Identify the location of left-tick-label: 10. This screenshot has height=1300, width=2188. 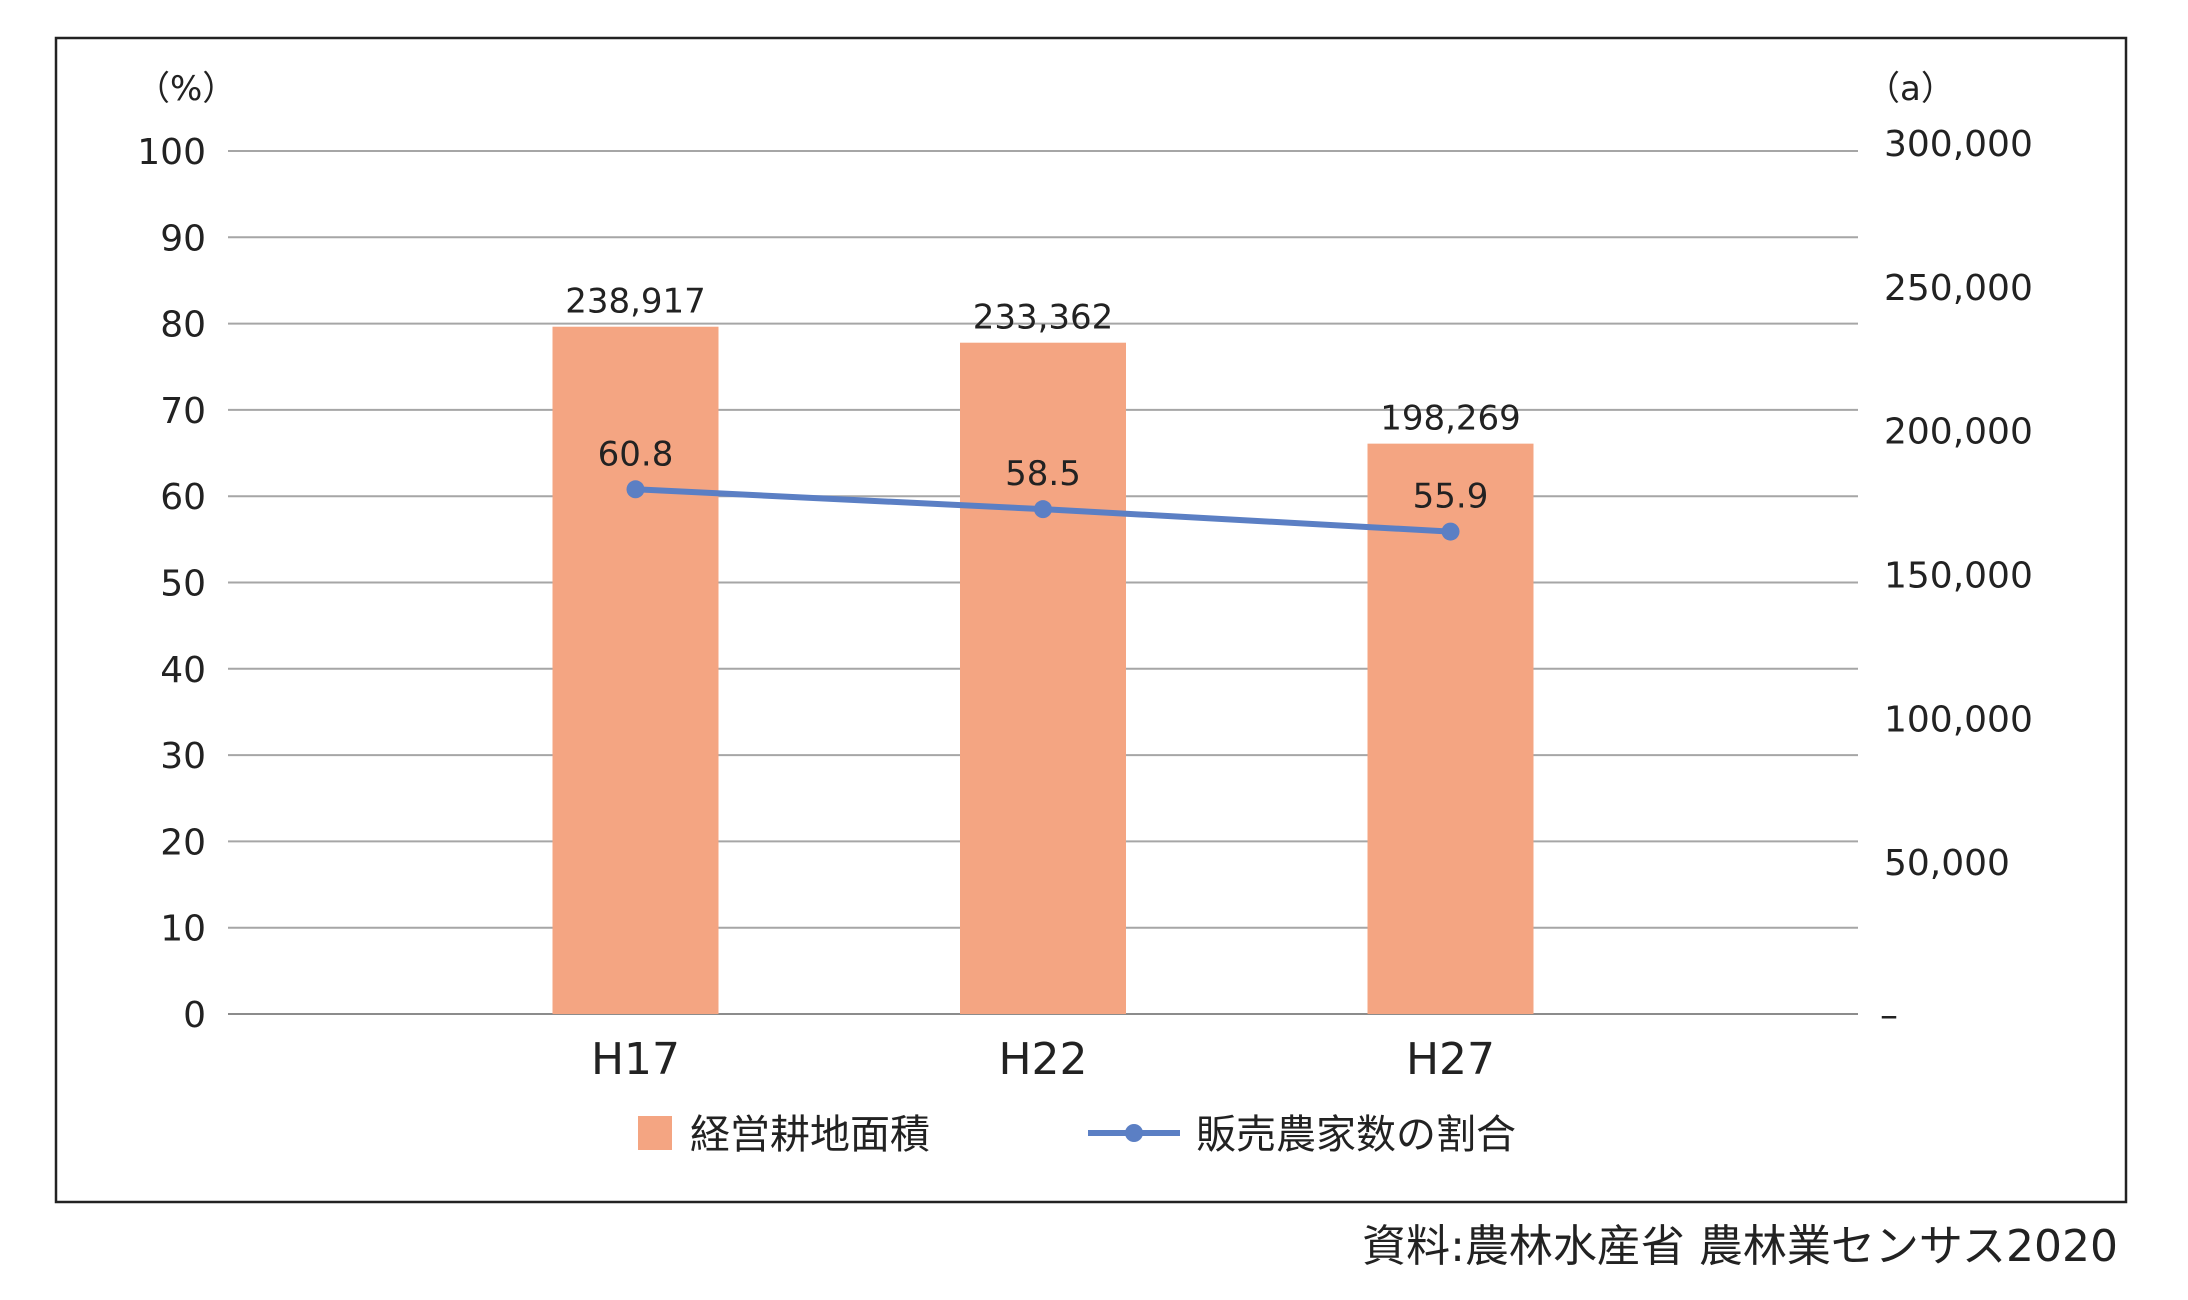
(183, 929).